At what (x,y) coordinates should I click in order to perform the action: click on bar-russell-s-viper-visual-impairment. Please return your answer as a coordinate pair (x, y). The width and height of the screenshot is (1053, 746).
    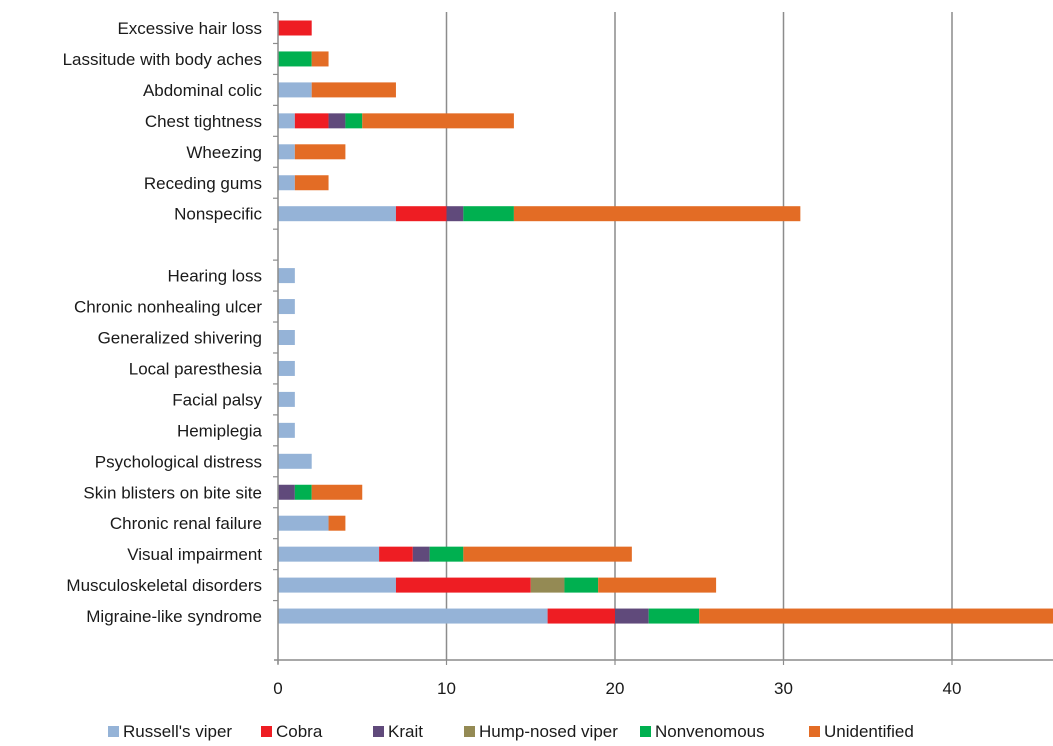
    Looking at the image, I should click on (329, 554).